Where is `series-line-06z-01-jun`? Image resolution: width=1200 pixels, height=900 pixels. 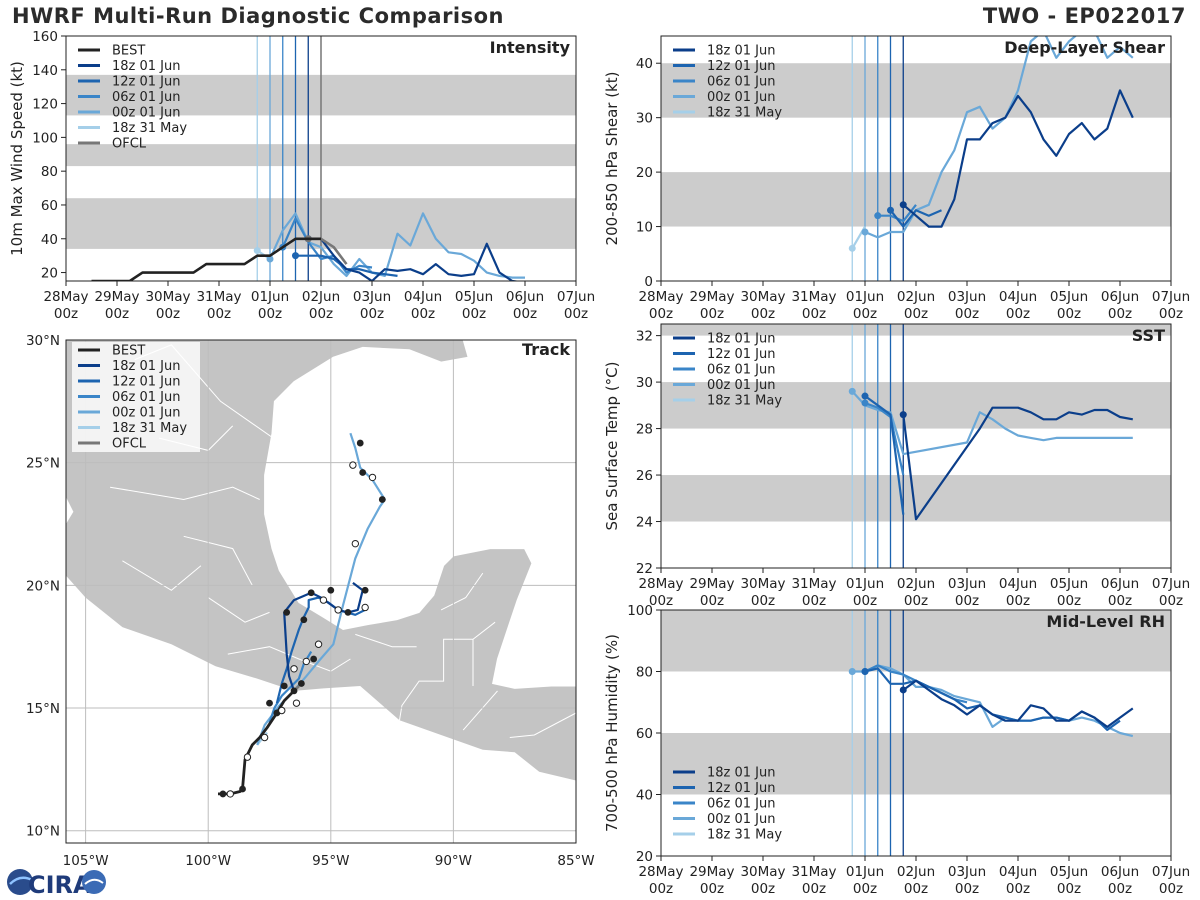 series-line-06z-01-jun is located at coordinates (884, 438).